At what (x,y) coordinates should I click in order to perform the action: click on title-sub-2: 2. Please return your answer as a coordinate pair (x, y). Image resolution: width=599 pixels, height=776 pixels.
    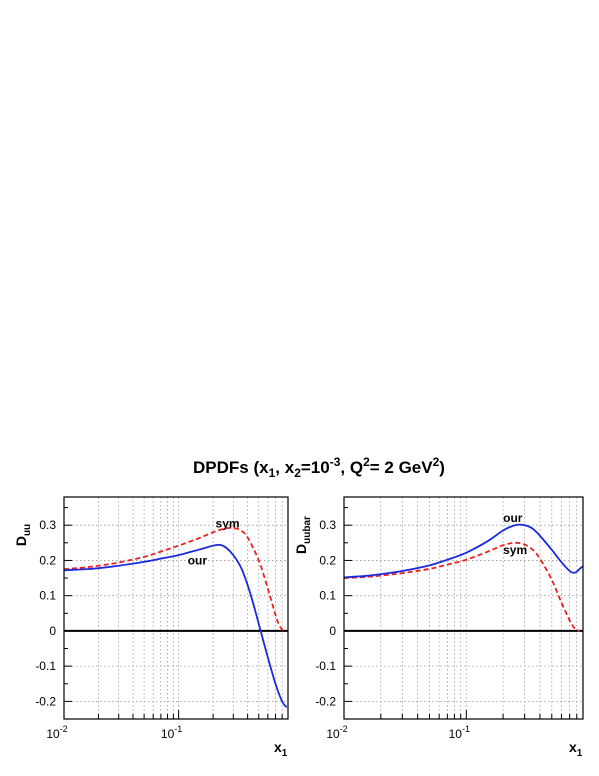
    Looking at the image, I should click on (297, 473).